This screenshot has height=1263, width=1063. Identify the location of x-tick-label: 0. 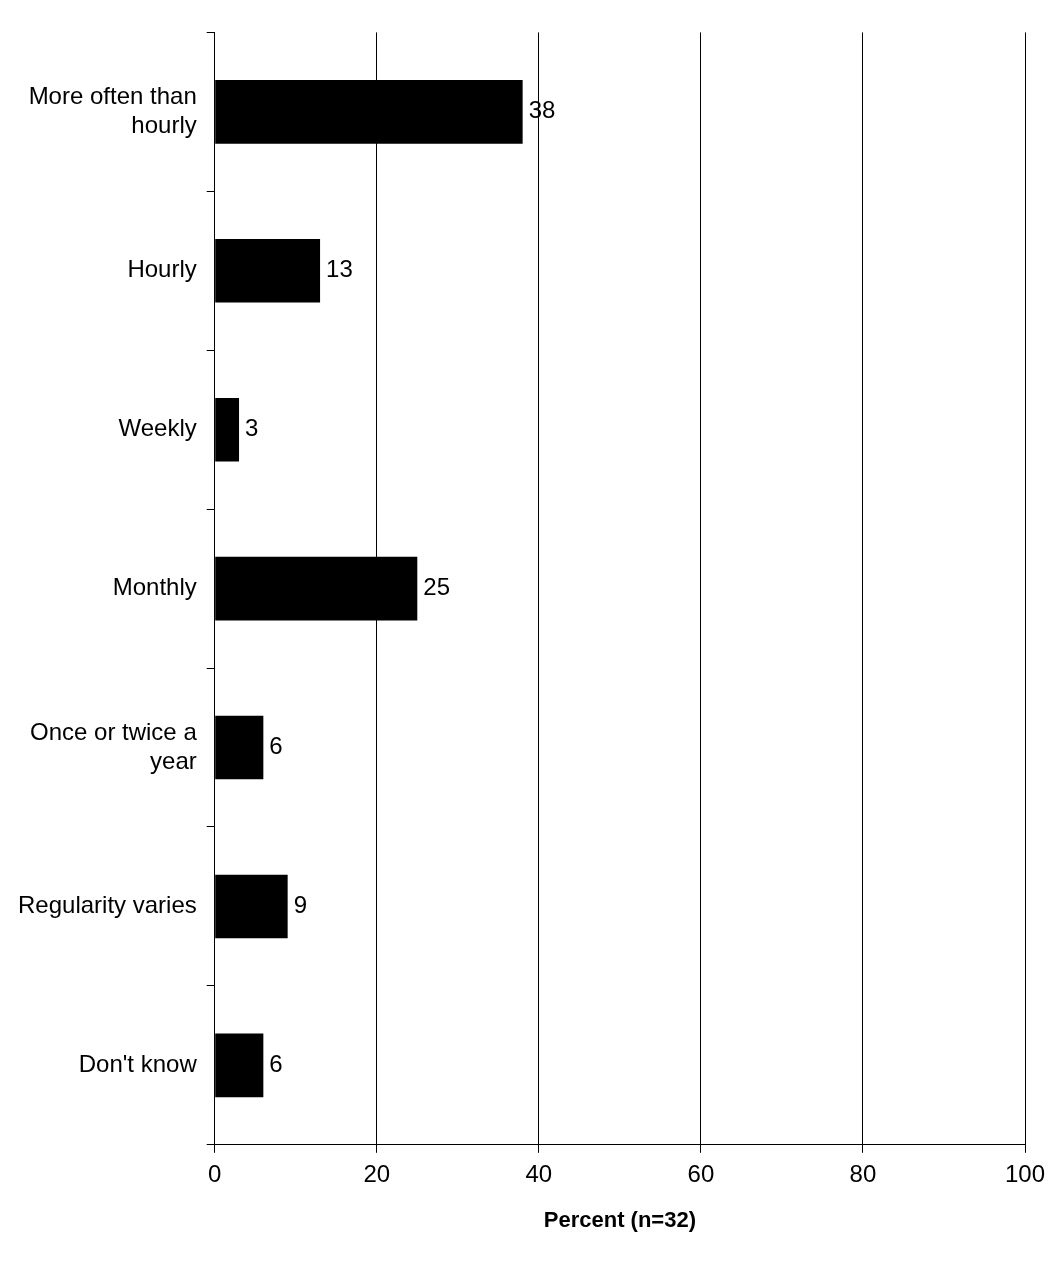
(215, 1173).